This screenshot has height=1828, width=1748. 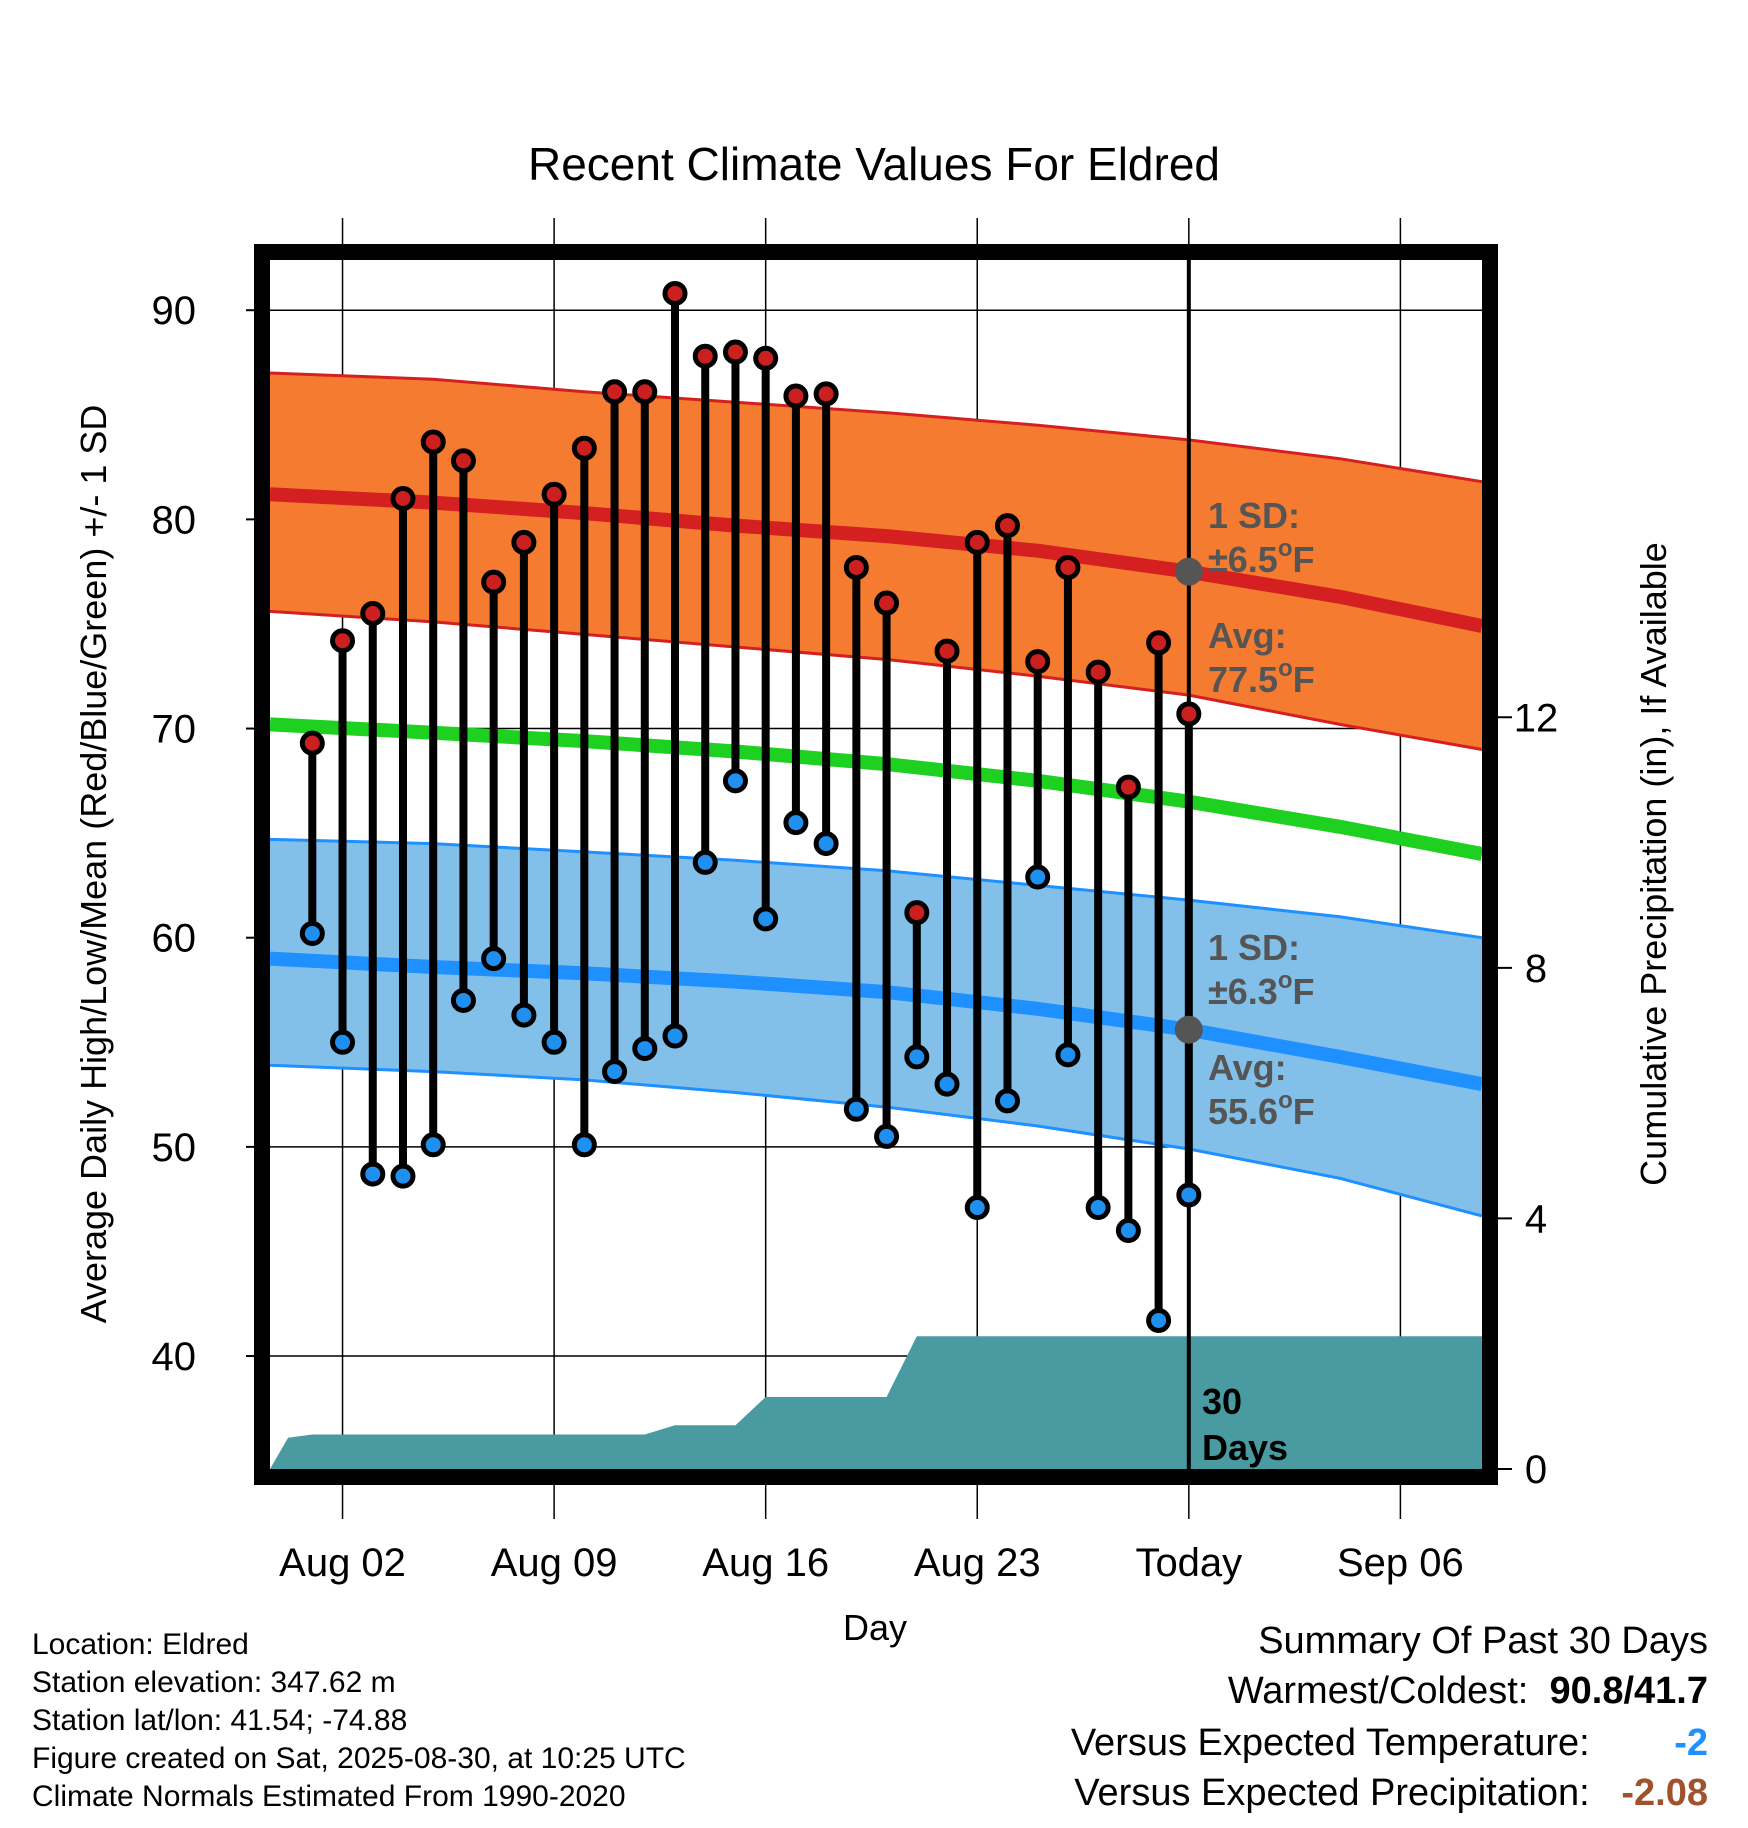 I want to click on y-tick-label: 70, so click(x=174, y=730).